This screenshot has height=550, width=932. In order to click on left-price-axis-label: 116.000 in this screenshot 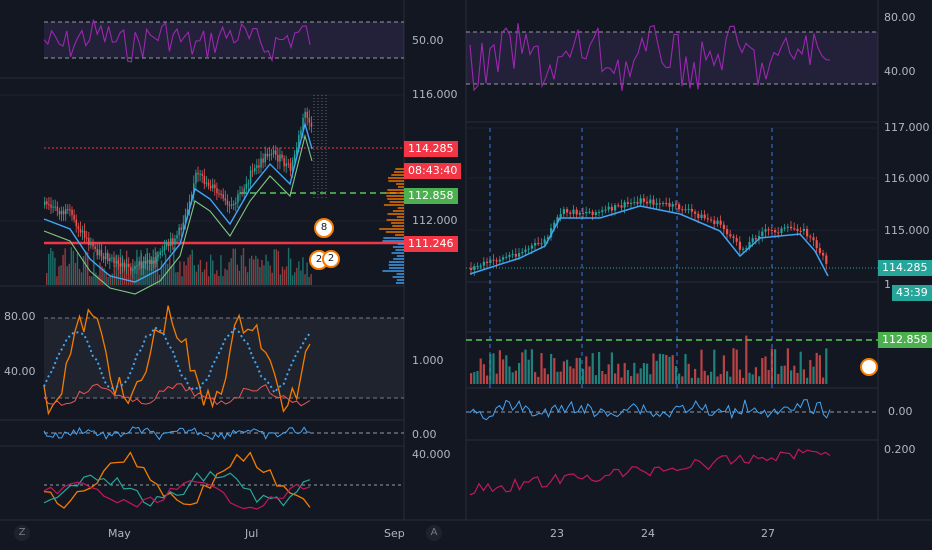, I will do `click(435, 94)`.